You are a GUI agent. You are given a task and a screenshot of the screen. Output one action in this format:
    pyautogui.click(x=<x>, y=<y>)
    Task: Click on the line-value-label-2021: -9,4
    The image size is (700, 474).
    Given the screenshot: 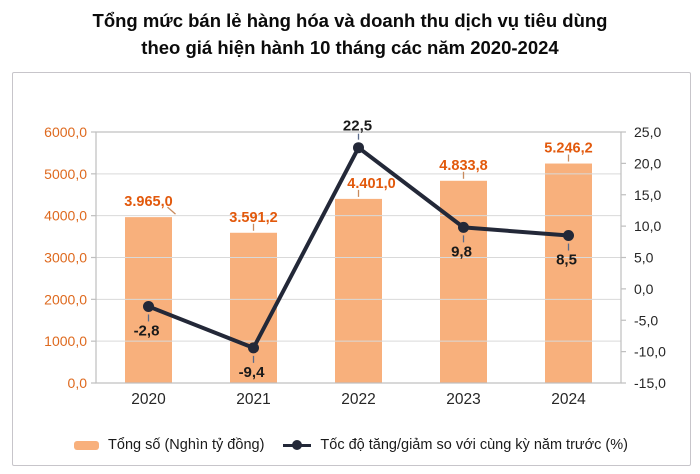 What is the action you would take?
    pyautogui.click(x=252, y=372)
    